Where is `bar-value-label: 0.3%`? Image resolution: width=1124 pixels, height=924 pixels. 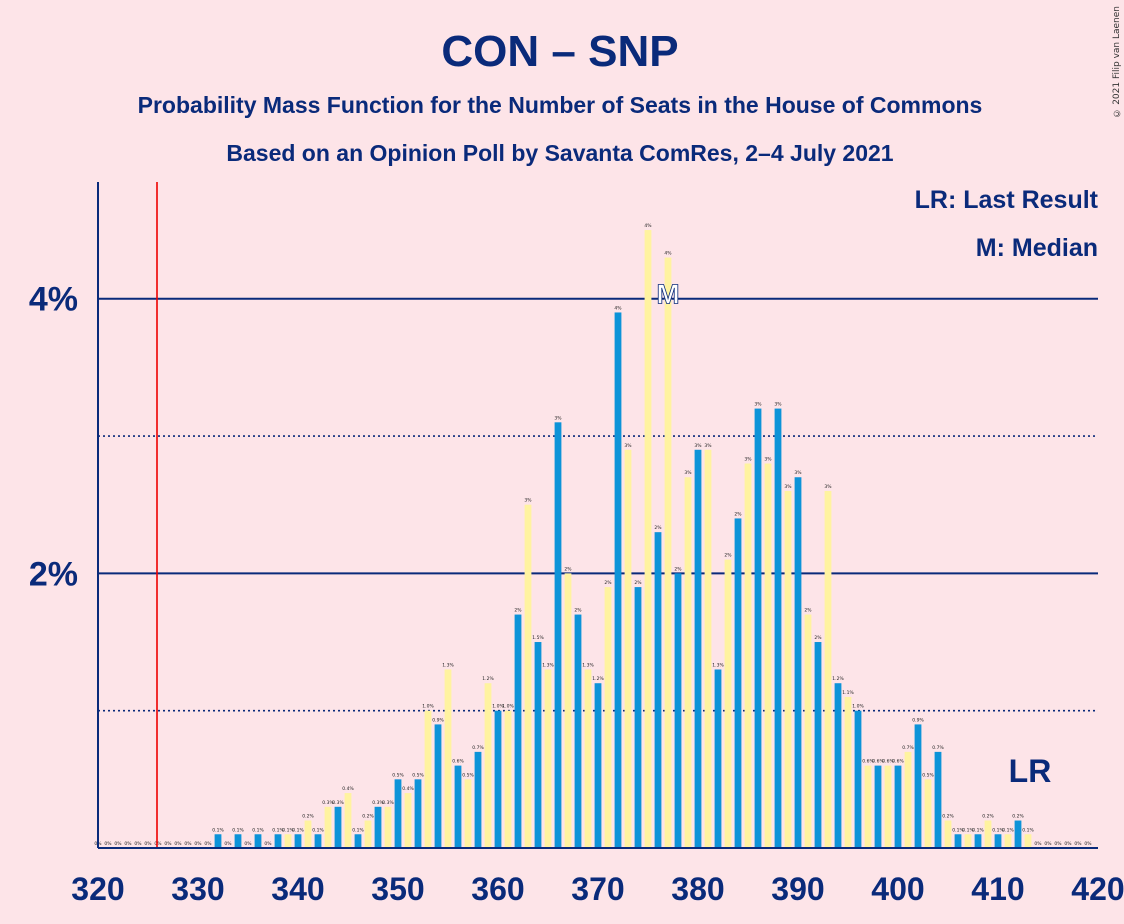
bar-value-label: 0.3% is located at coordinates (388, 803).